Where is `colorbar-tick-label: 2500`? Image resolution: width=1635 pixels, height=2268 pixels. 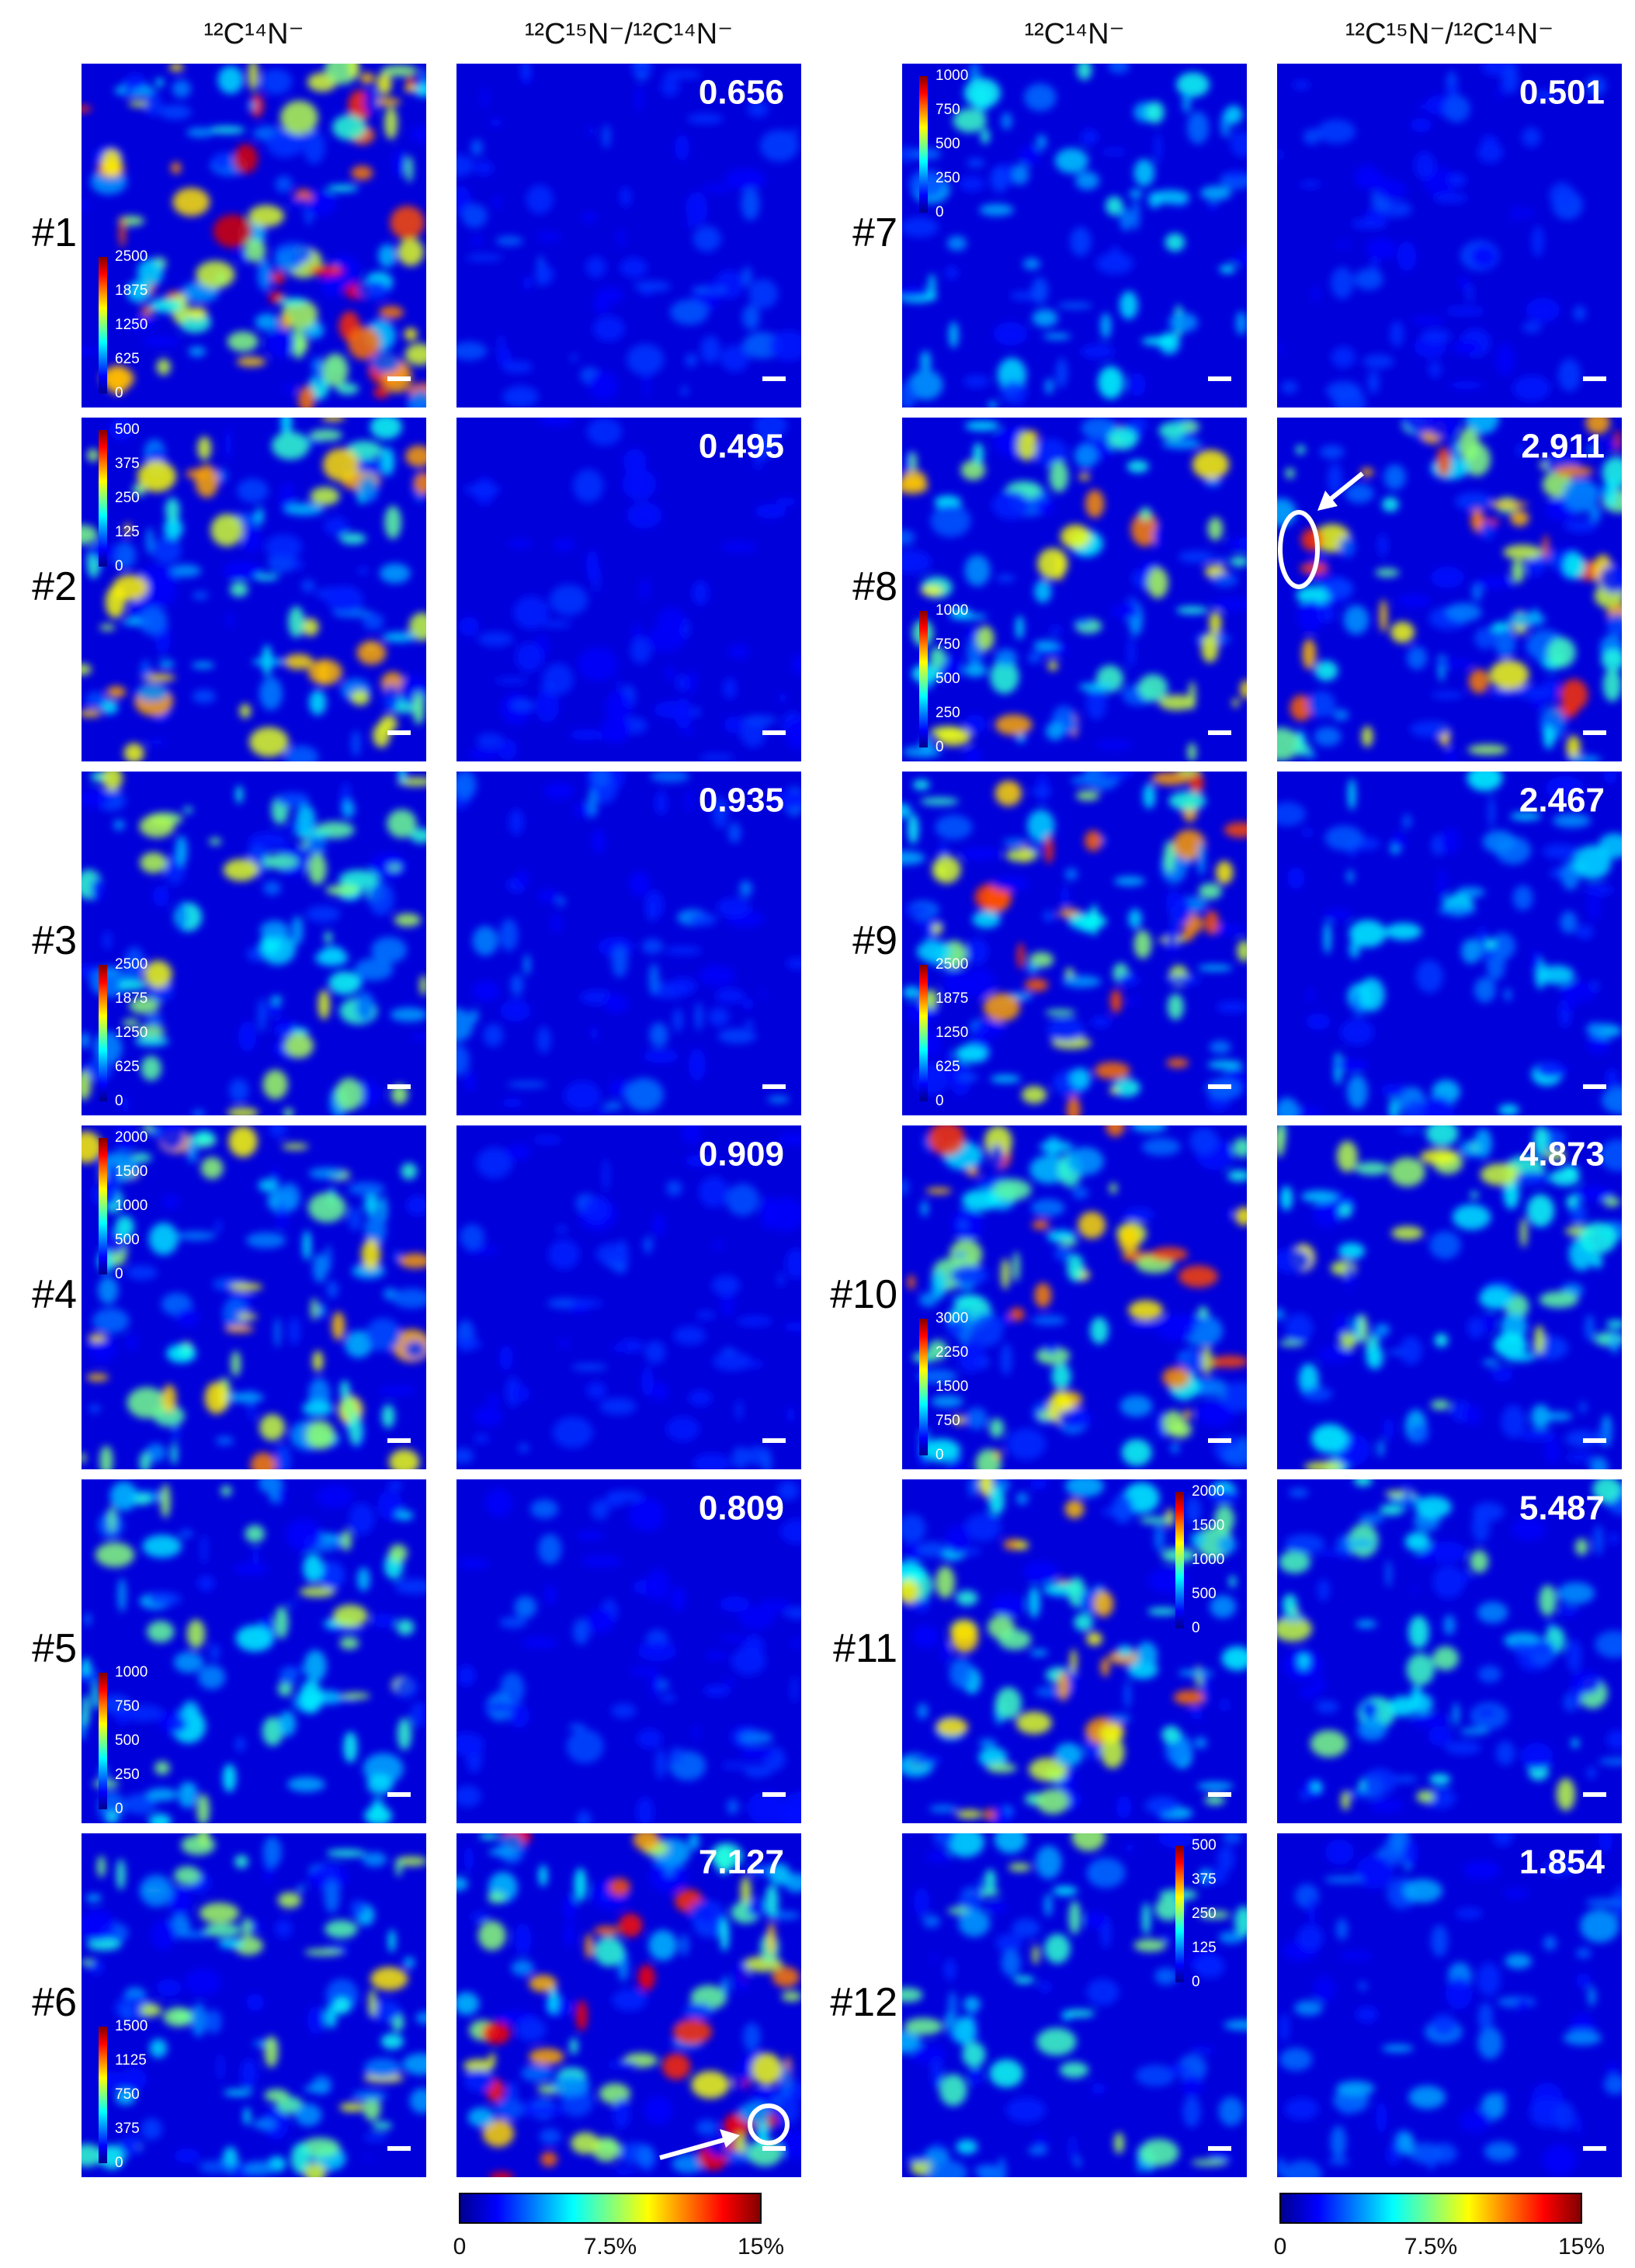
colorbar-tick-label: 2500 is located at coordinates (131, 964).